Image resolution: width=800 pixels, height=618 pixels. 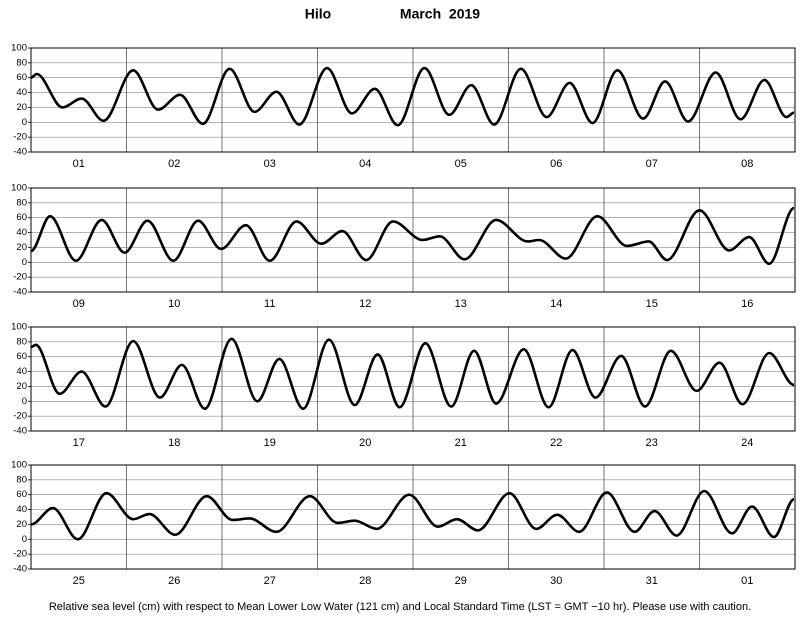 I want to click on station-title: Hilo, so click(x=318, y=14).